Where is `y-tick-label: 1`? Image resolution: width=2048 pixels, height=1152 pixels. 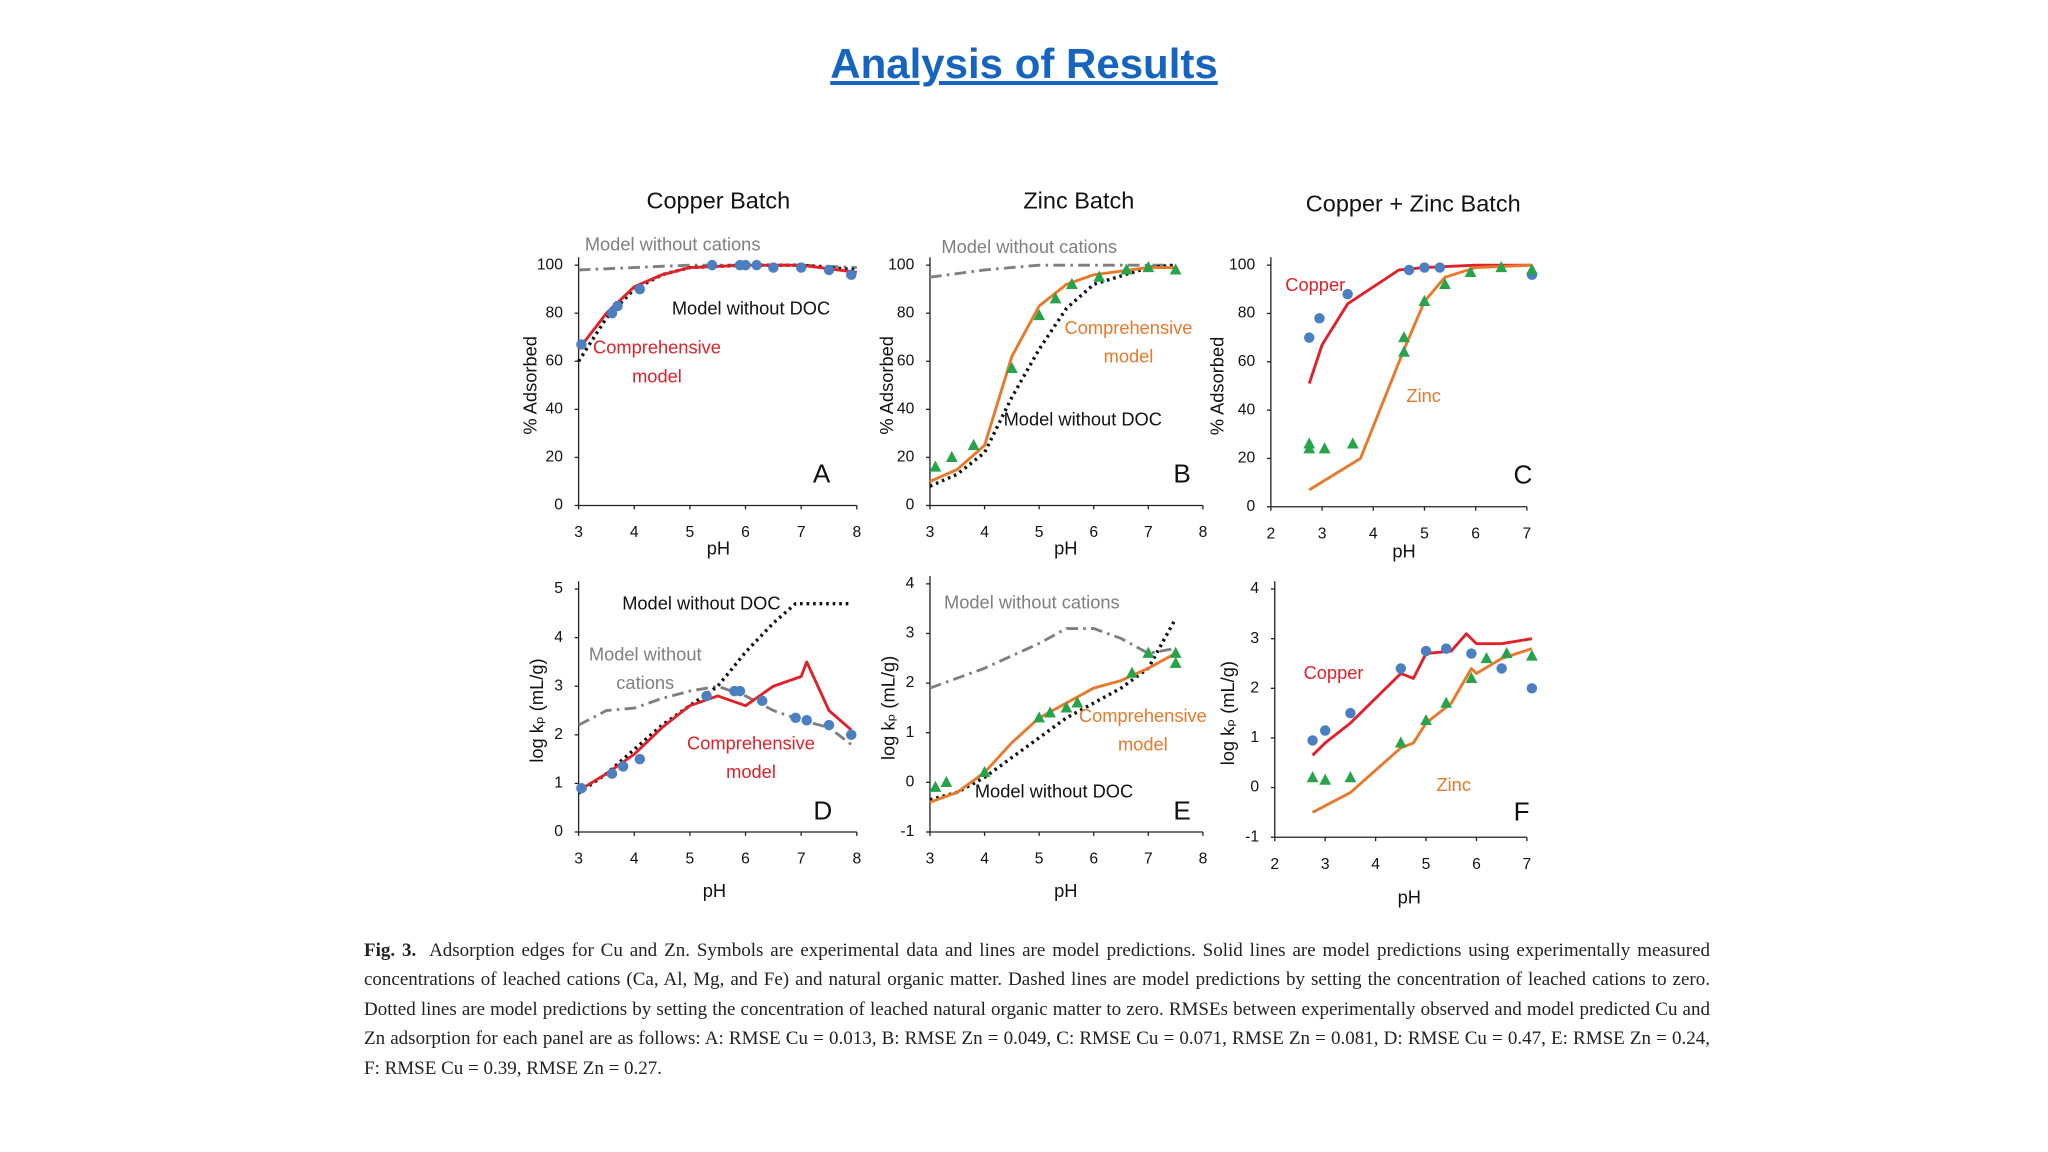
y-tick-label: 1 is located at coordinates (910, 732).